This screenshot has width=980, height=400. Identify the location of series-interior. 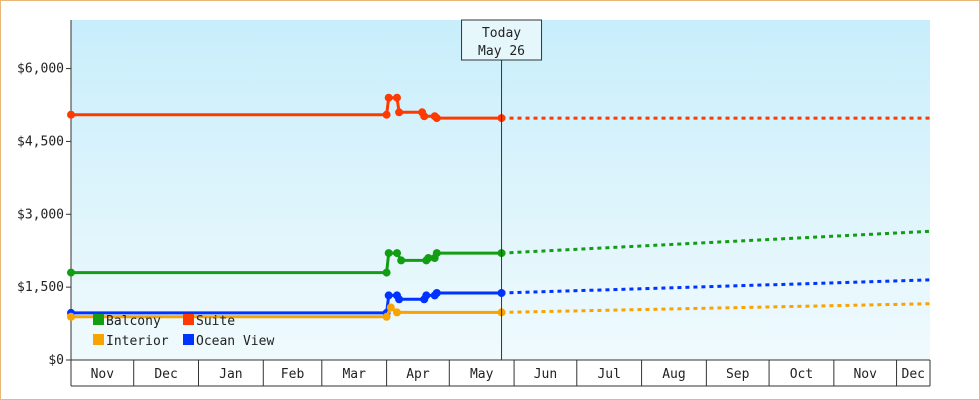
(499, 311).